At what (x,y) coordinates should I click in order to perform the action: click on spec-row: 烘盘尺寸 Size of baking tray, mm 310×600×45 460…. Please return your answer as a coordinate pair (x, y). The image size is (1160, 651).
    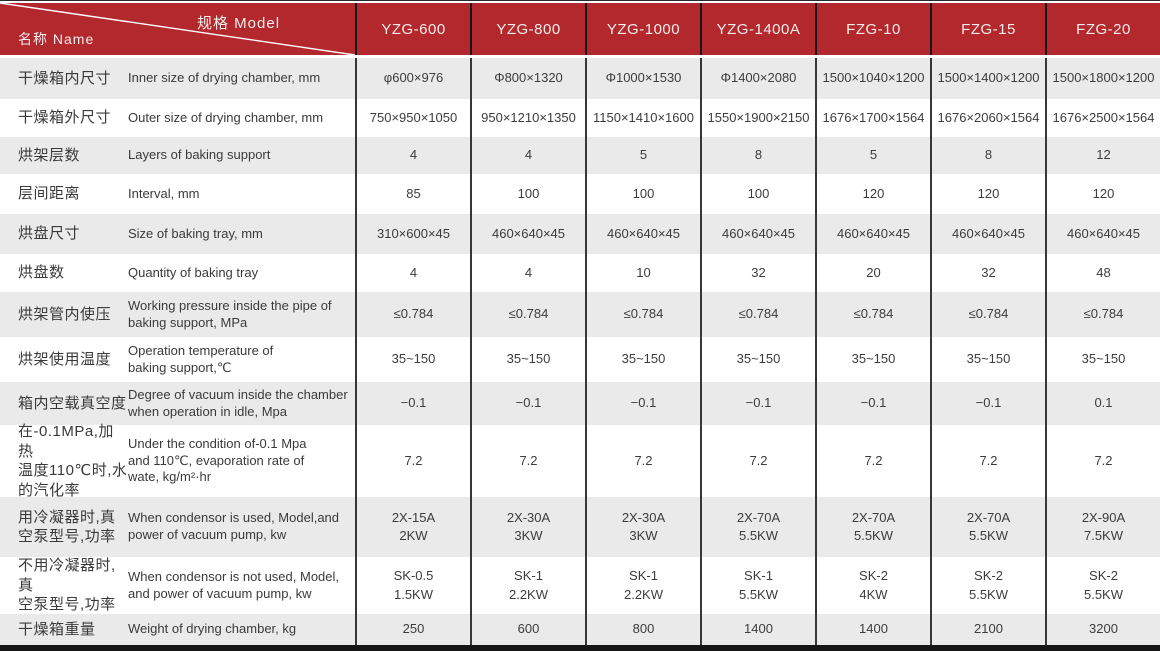
    Looking at the image, I should click on (580, 234).